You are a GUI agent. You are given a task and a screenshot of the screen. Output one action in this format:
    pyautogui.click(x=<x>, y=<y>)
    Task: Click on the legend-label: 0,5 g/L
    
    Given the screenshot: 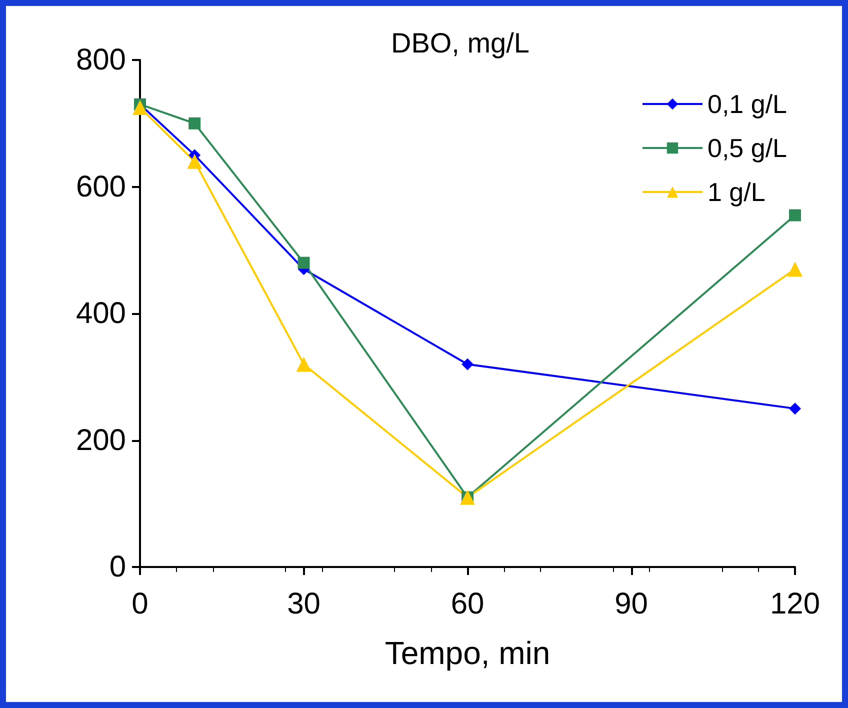 What is the action you would take?
    pyautogui.click(x=747, y=148)
    